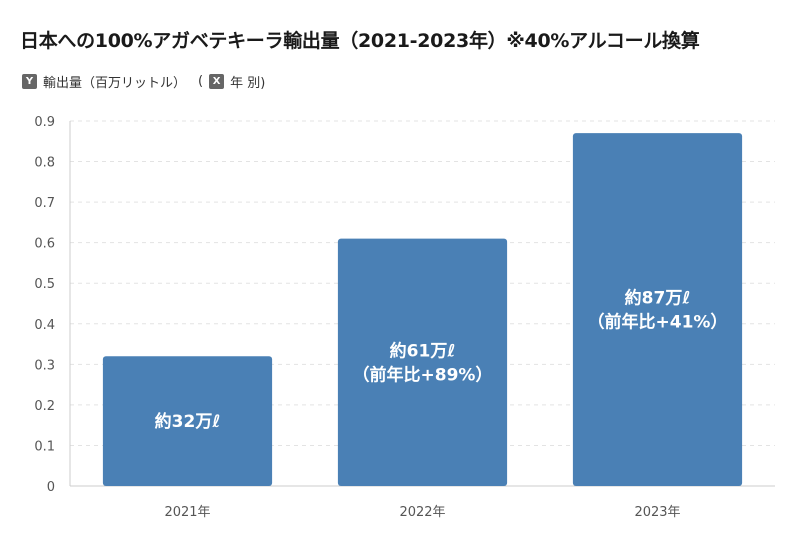 The height and width of the screenshot is (540, 800). I want to click on y-tick-label: 0.2, so click(44, 406).